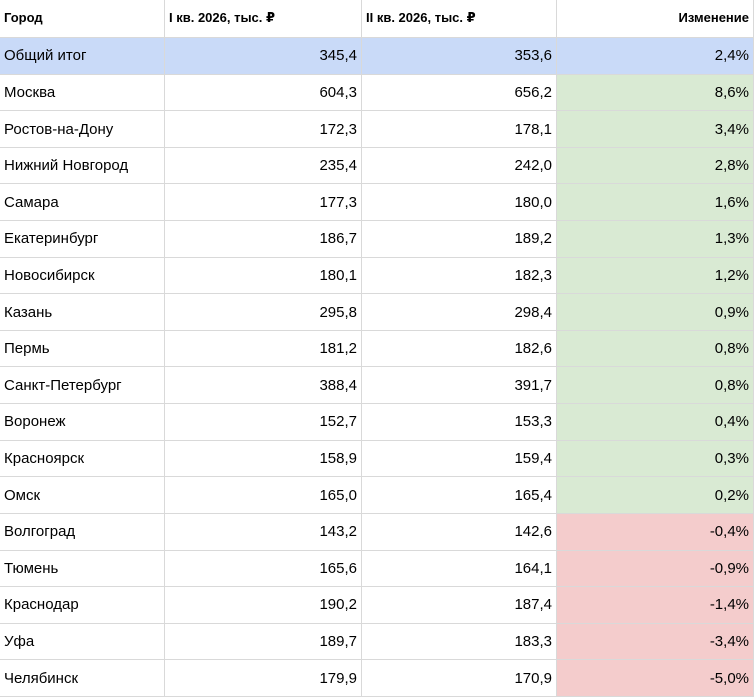 Image resolution: width=754 pixels, height=697 pixels. What do you see at coordinates (459, 19) in the screenshot?
I see `header-cell: II кв. 2026, тыс. ₽` at bounding box center [459, 19].